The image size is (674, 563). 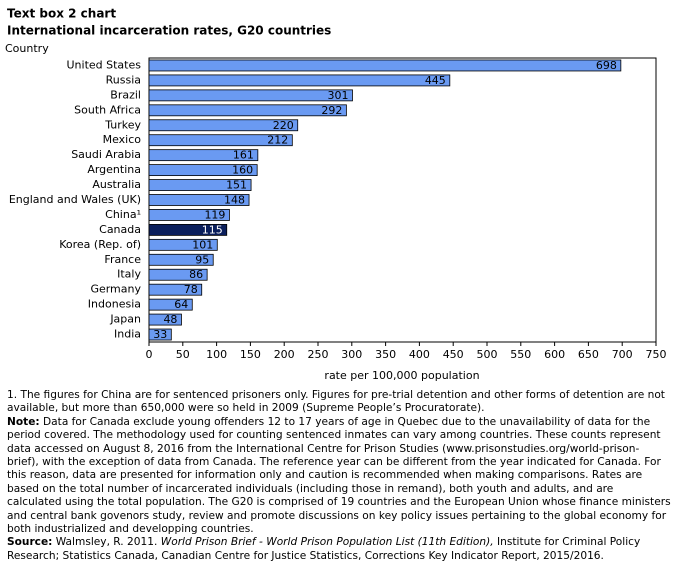 What do you see at coordinates (127, 334) in the screenshot?
I see `y-tick-label: India` at bounding box center [127, 334].